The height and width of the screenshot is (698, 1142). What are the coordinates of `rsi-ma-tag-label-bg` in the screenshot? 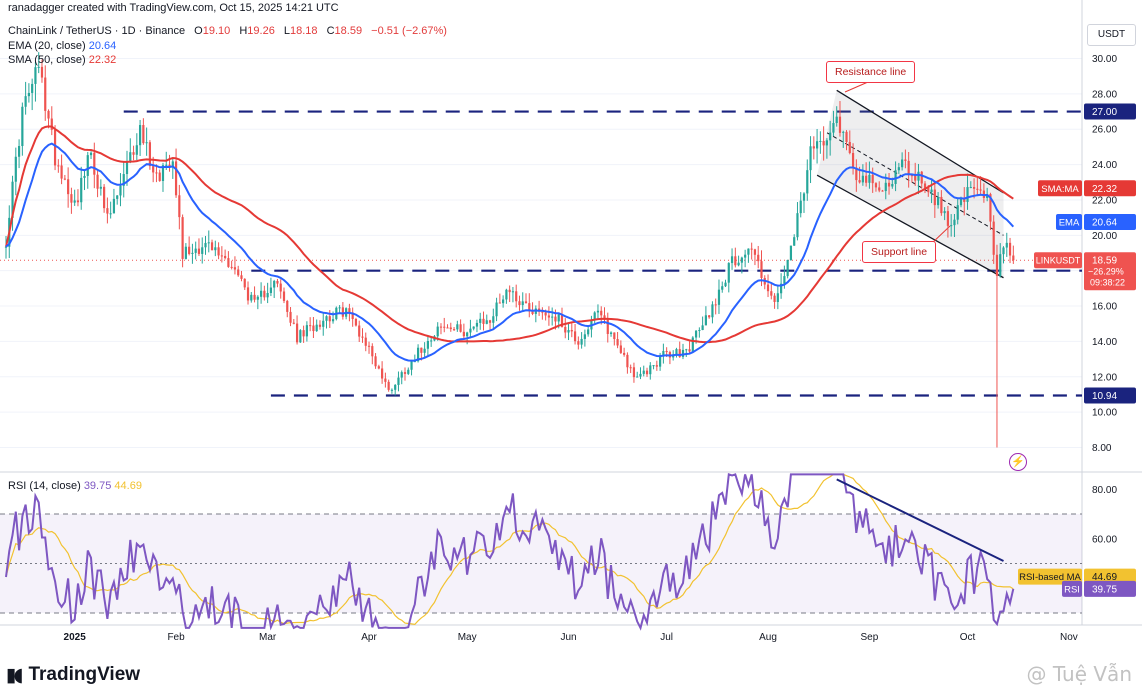 It's located at (1050, 576).